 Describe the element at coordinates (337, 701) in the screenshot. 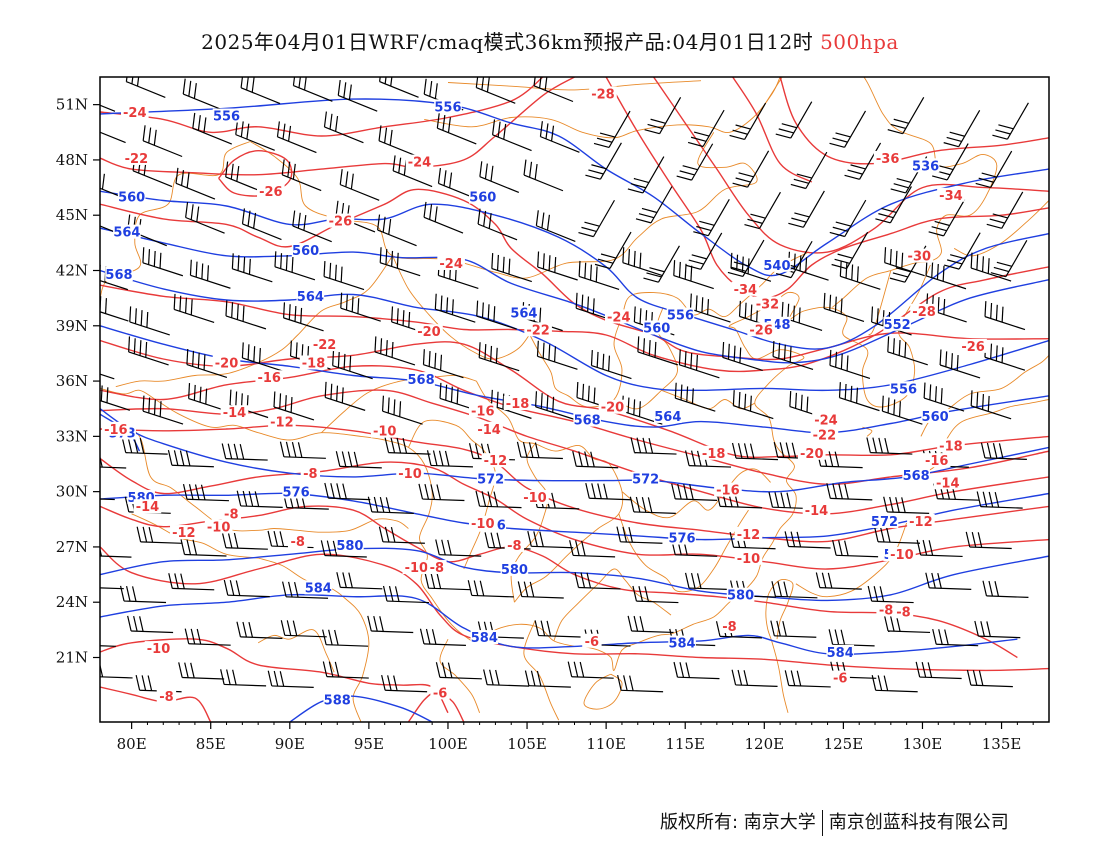

I see `contour-label: 588` at that location.